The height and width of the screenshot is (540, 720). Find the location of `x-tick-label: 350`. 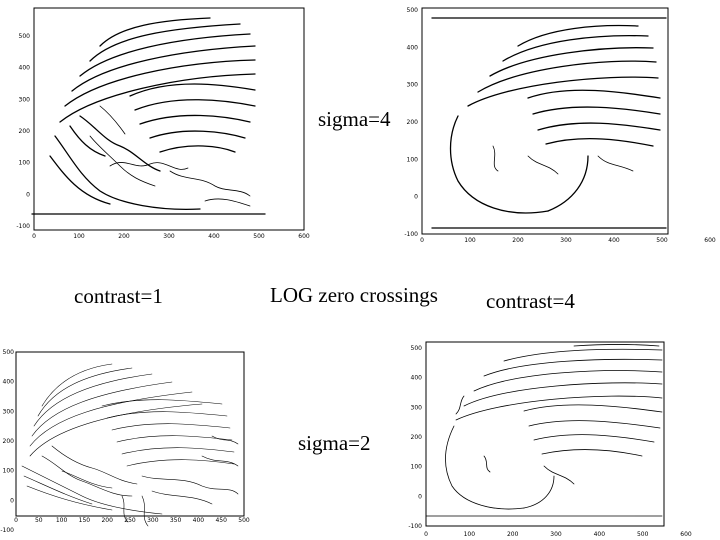

x-tick-label: 350 is located at coordinates (176, 520).